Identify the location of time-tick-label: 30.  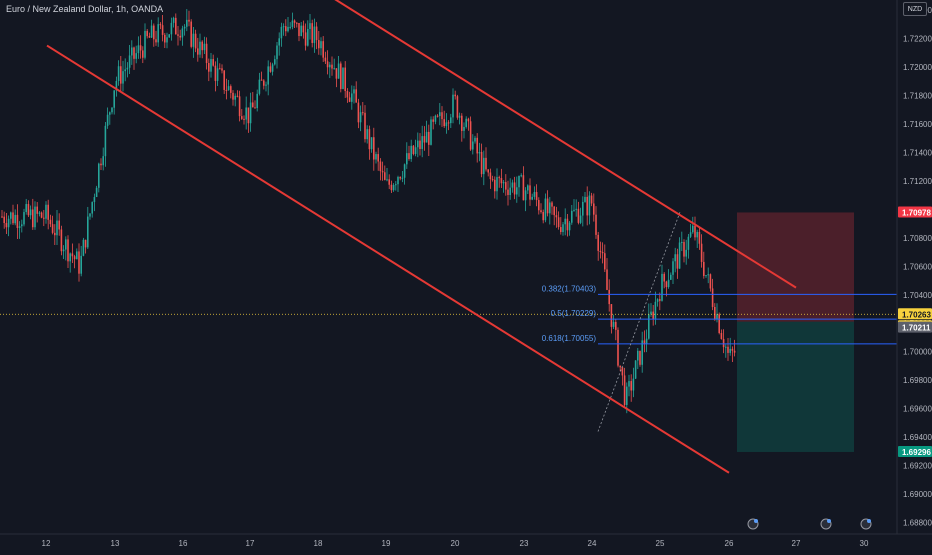
(864, 543).